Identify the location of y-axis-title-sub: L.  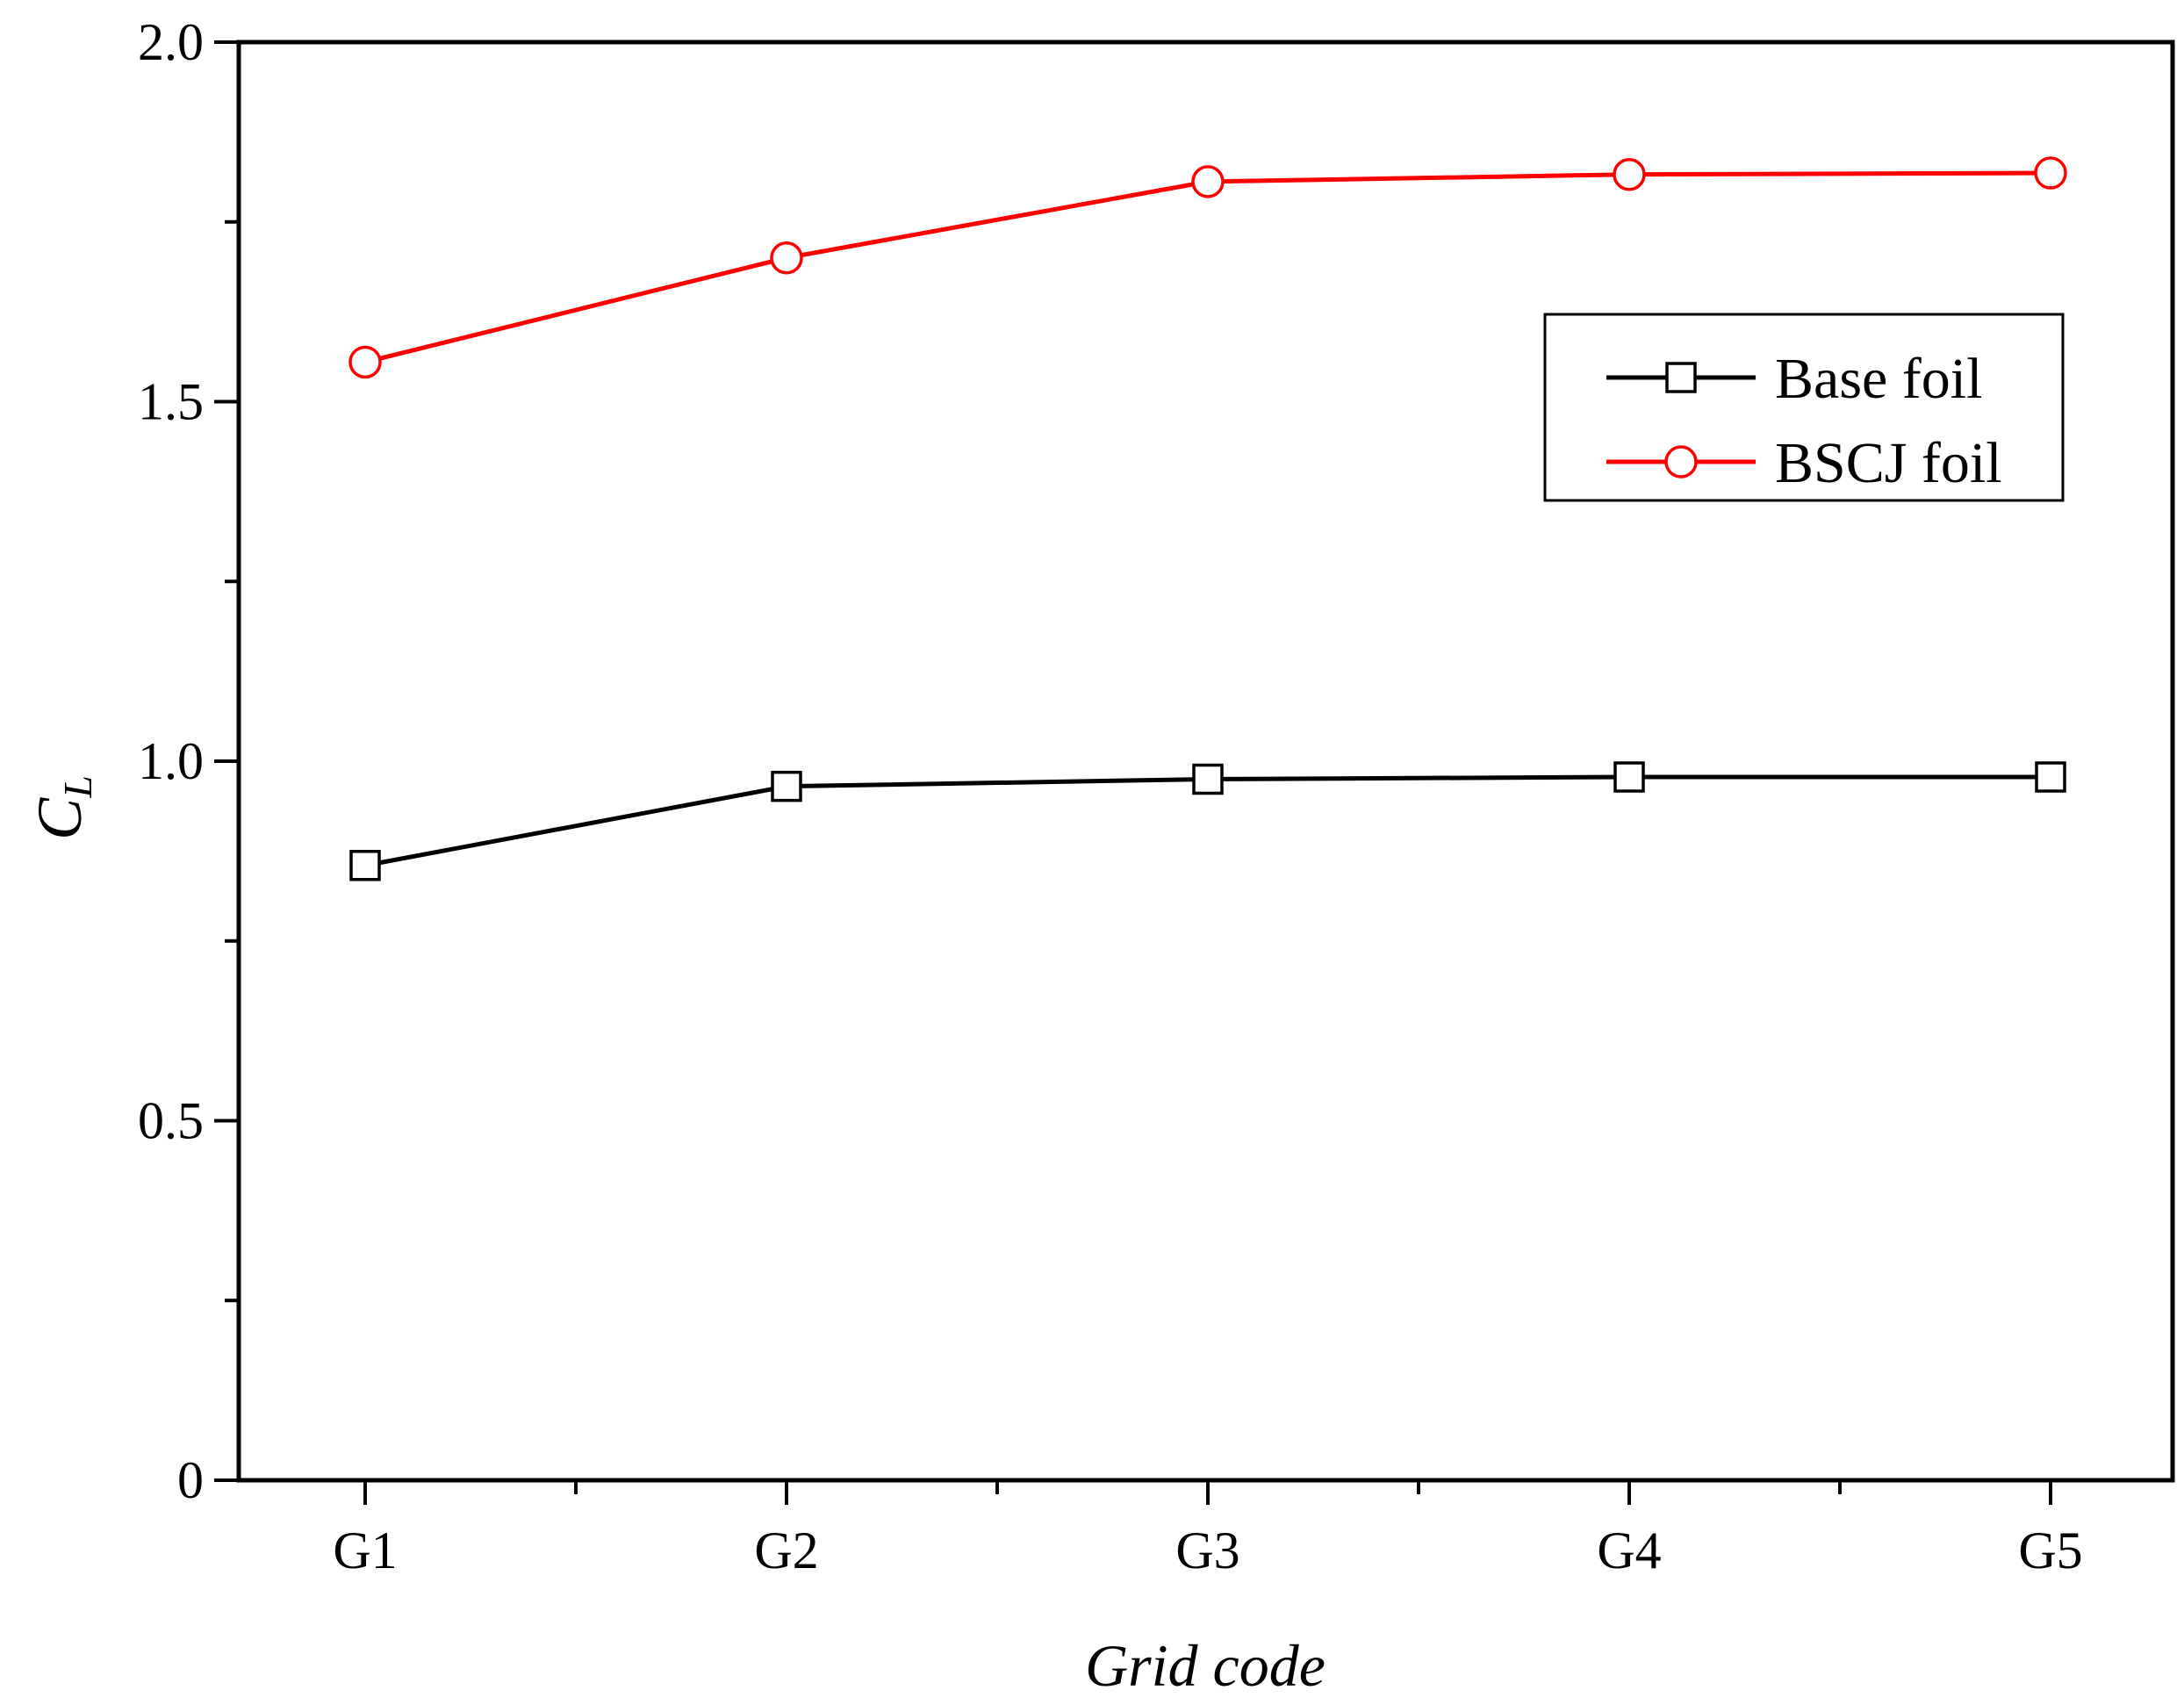
(77, 787).